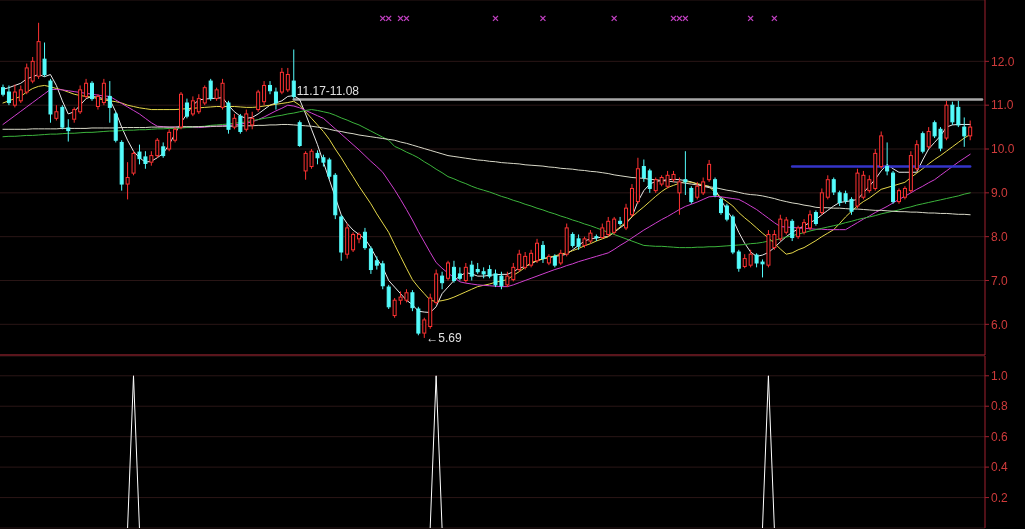 This screenshot has height=529, width=1025. Describe the element at coordinates (1000, 436) in the screenshot. I see `y-tick-label: 0.6` at that location.